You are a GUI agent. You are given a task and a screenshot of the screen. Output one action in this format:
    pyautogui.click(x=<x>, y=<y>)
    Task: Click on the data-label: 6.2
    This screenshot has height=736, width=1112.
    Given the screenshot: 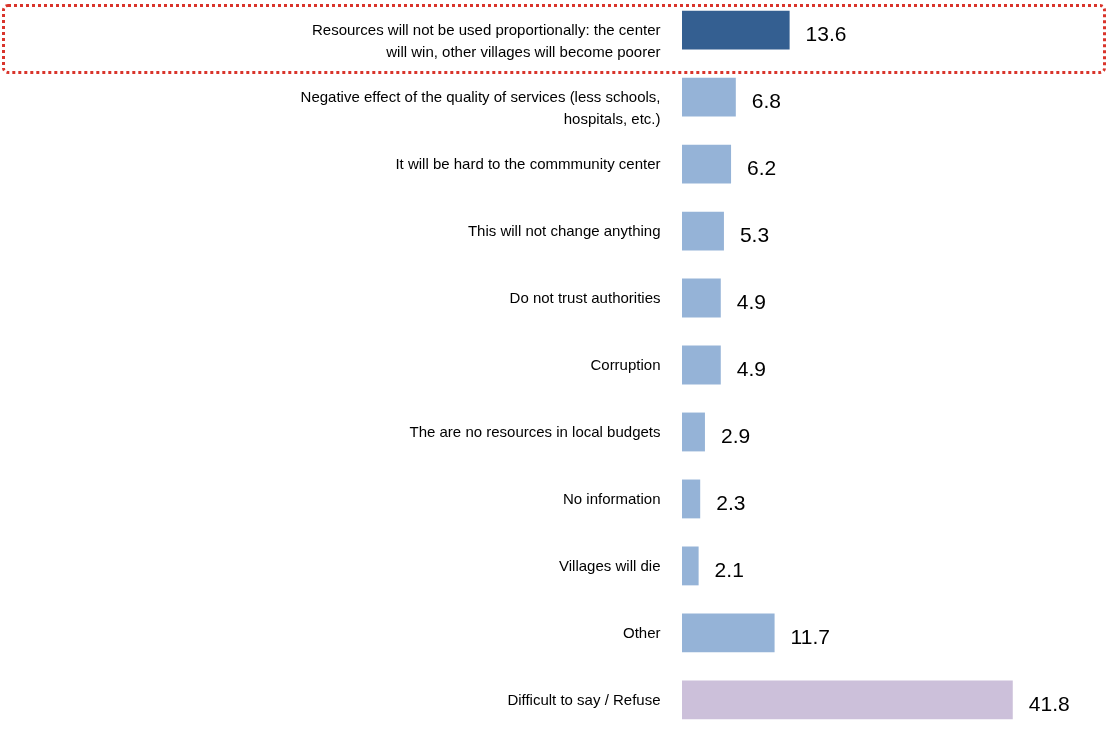 What is the action you would take?
    pyautogui.click(x=762, y=168)
    